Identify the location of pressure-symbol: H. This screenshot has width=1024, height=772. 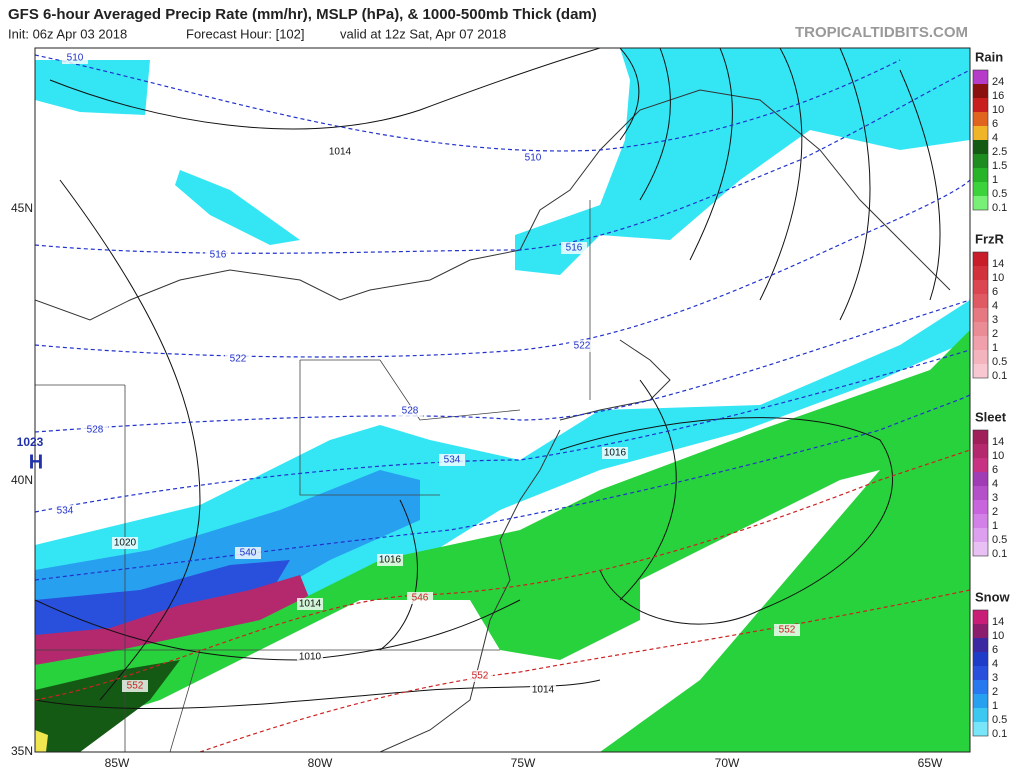
(36, 462).